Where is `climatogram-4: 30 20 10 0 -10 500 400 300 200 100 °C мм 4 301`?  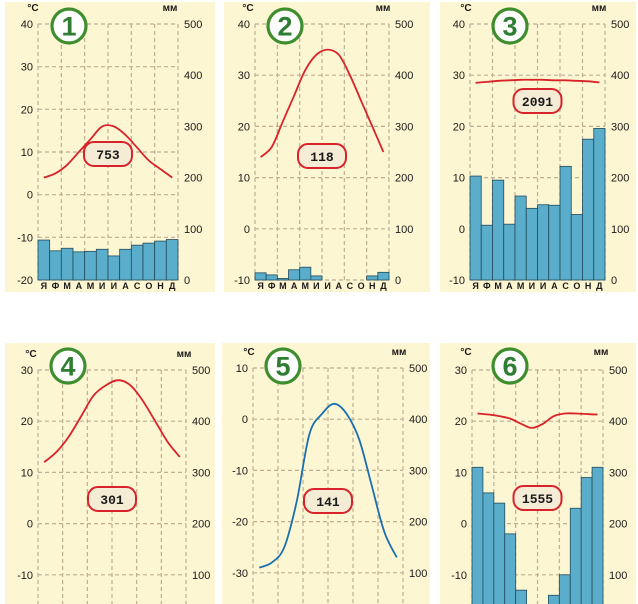
climatogram-4: 30 20 10 0 -10 500 400 300 200 100 °C мм 4 301 is located at coordinates (110, 473).